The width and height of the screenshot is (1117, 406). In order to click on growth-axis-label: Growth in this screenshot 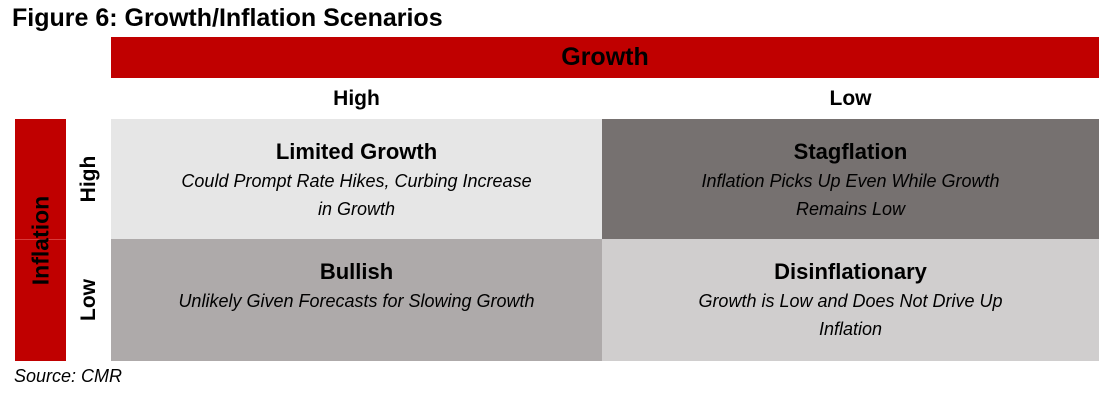, I will do `click(605, 57)`.